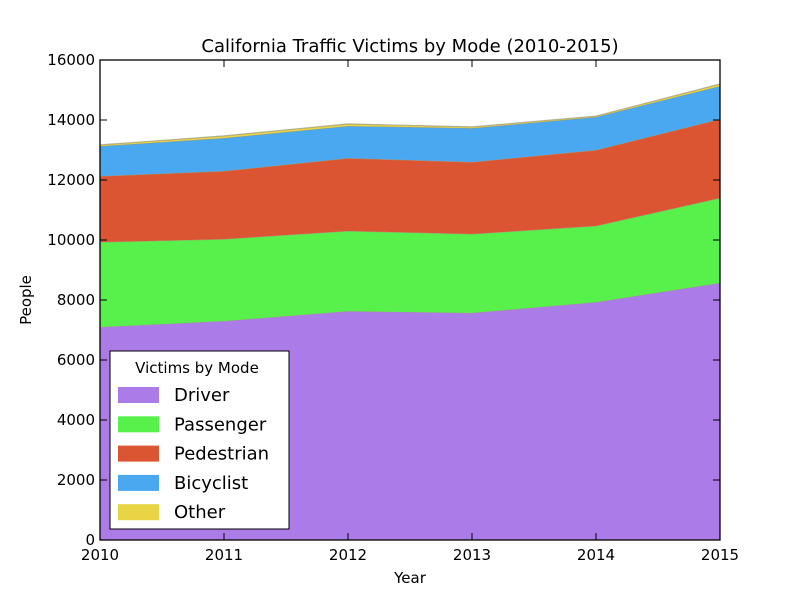  What do you see at coordinates (200, 512) in the screenshot?
I see `legend-label: Other` at bounding box center [200, 512].